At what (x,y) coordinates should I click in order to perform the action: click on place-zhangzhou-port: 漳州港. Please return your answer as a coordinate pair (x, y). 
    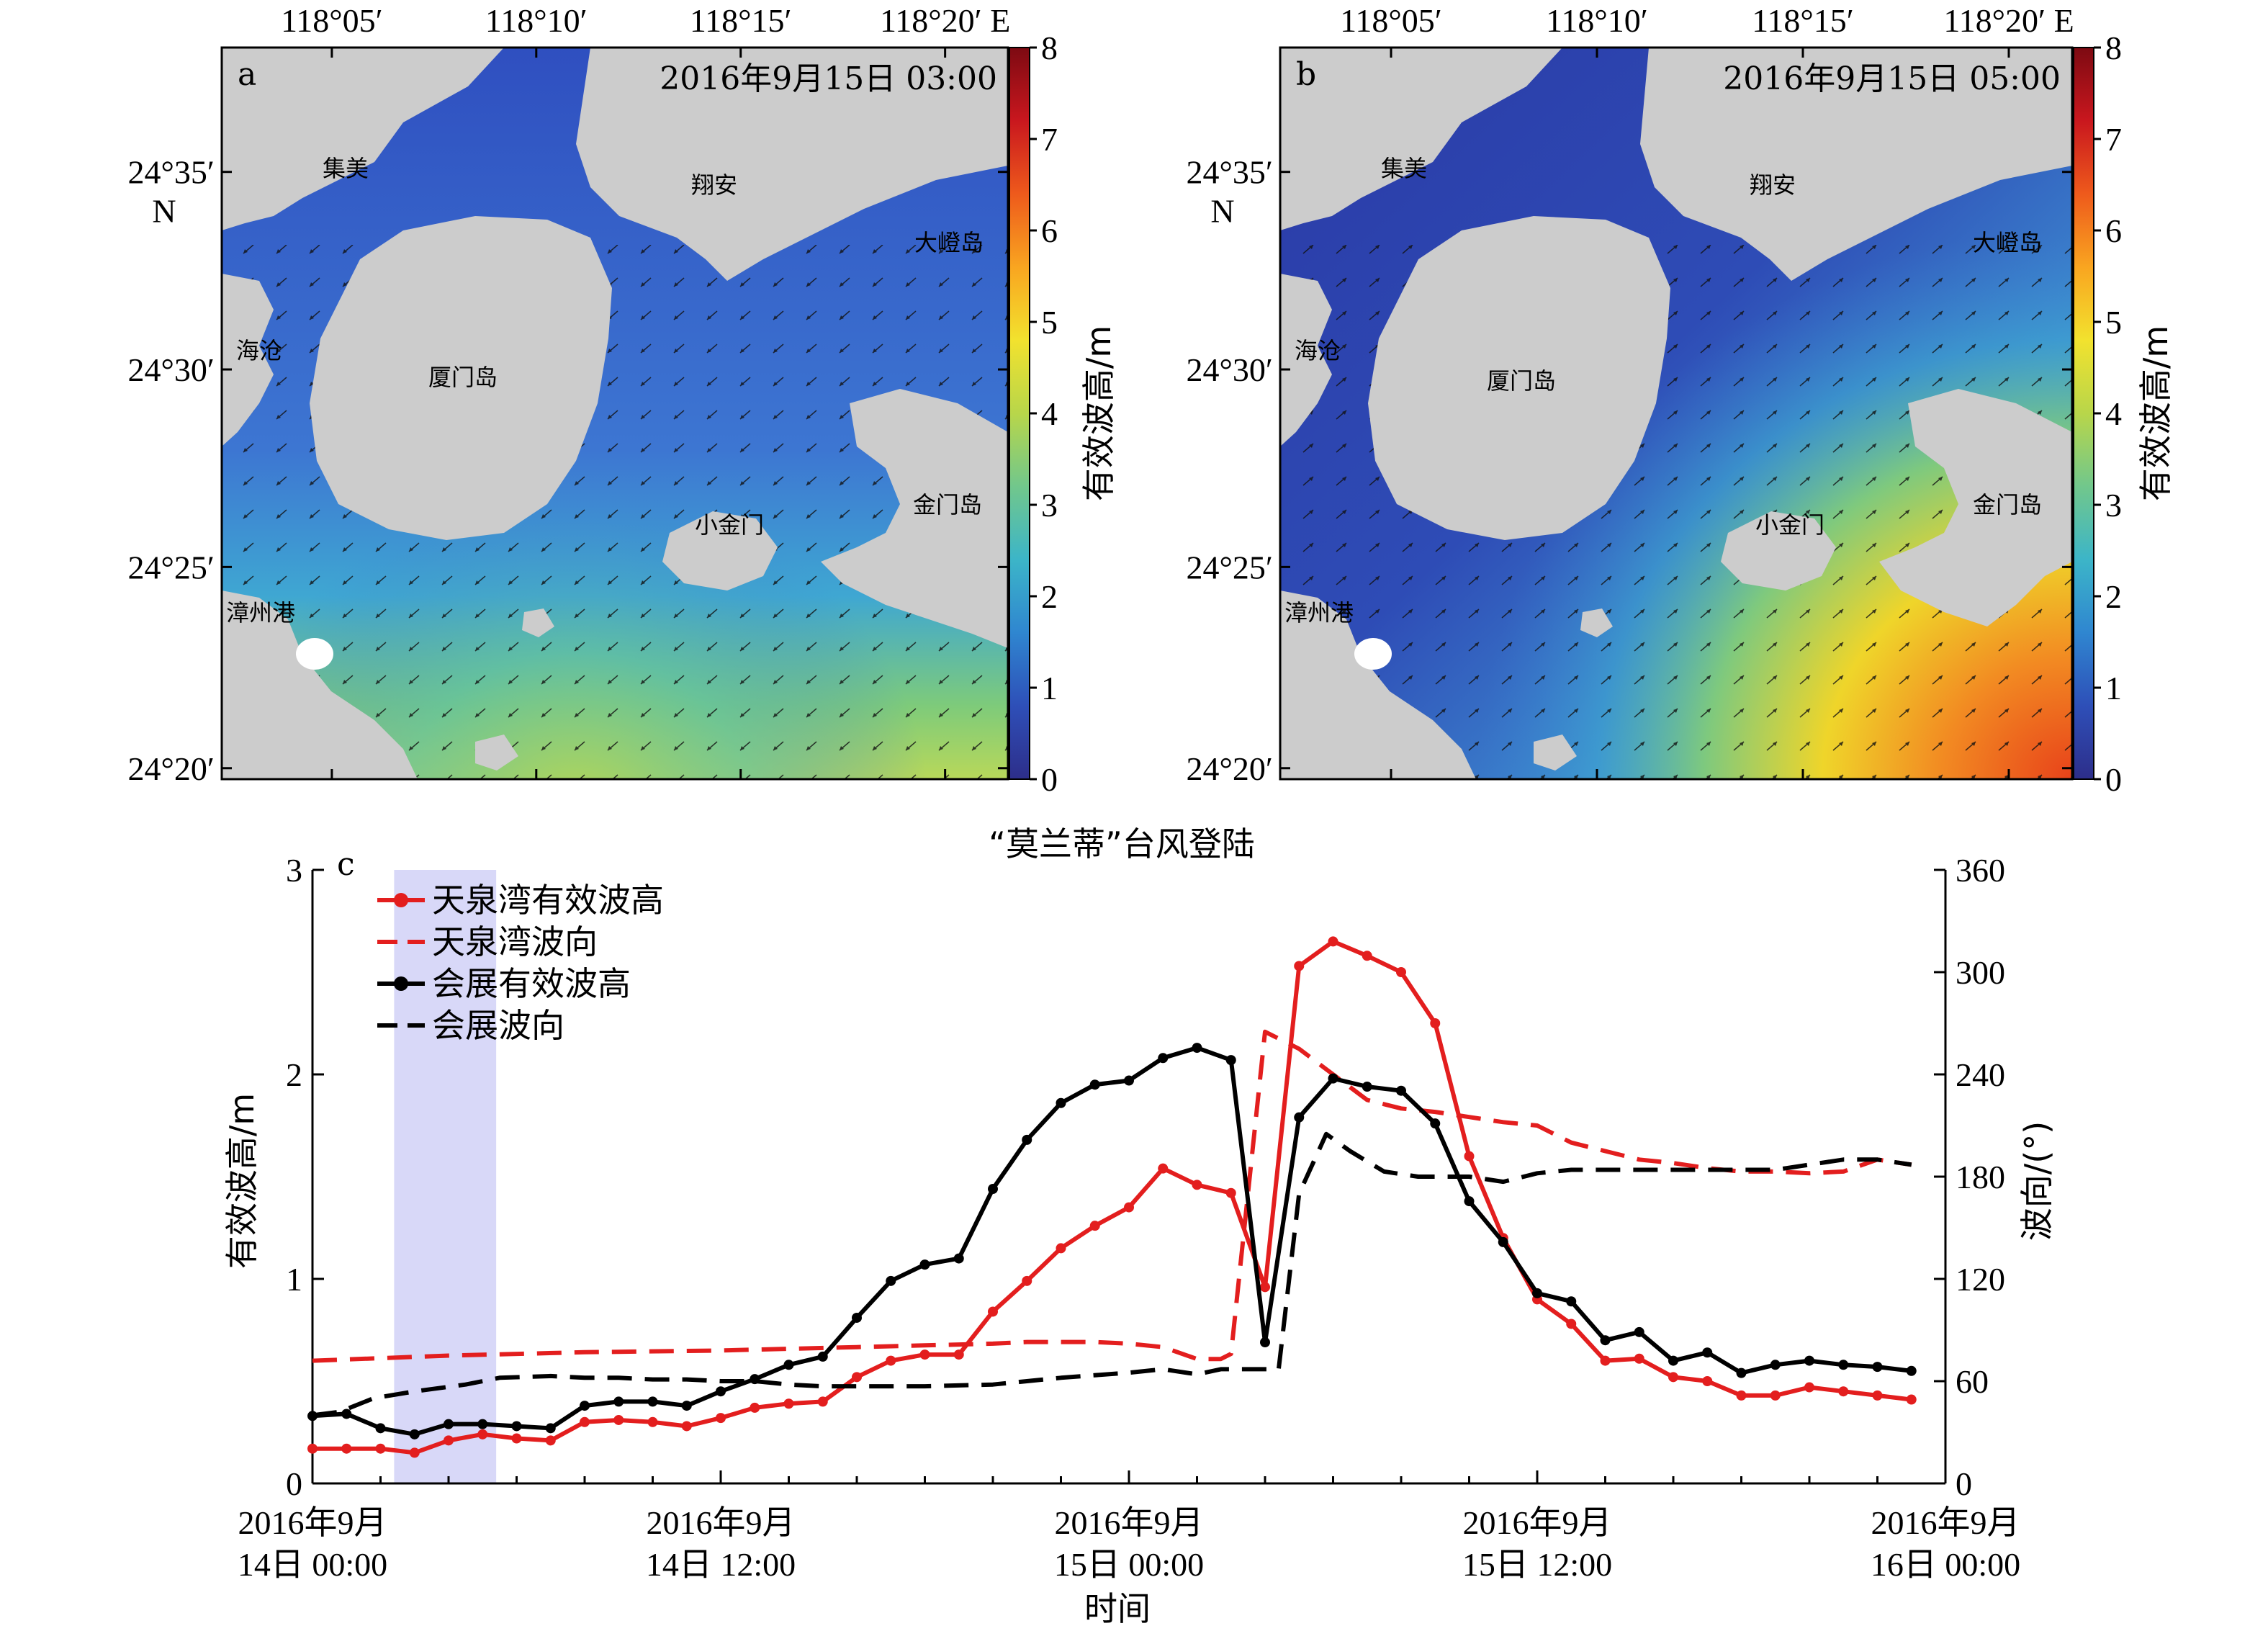
    Looking at the image, I should click on (1319, 612).